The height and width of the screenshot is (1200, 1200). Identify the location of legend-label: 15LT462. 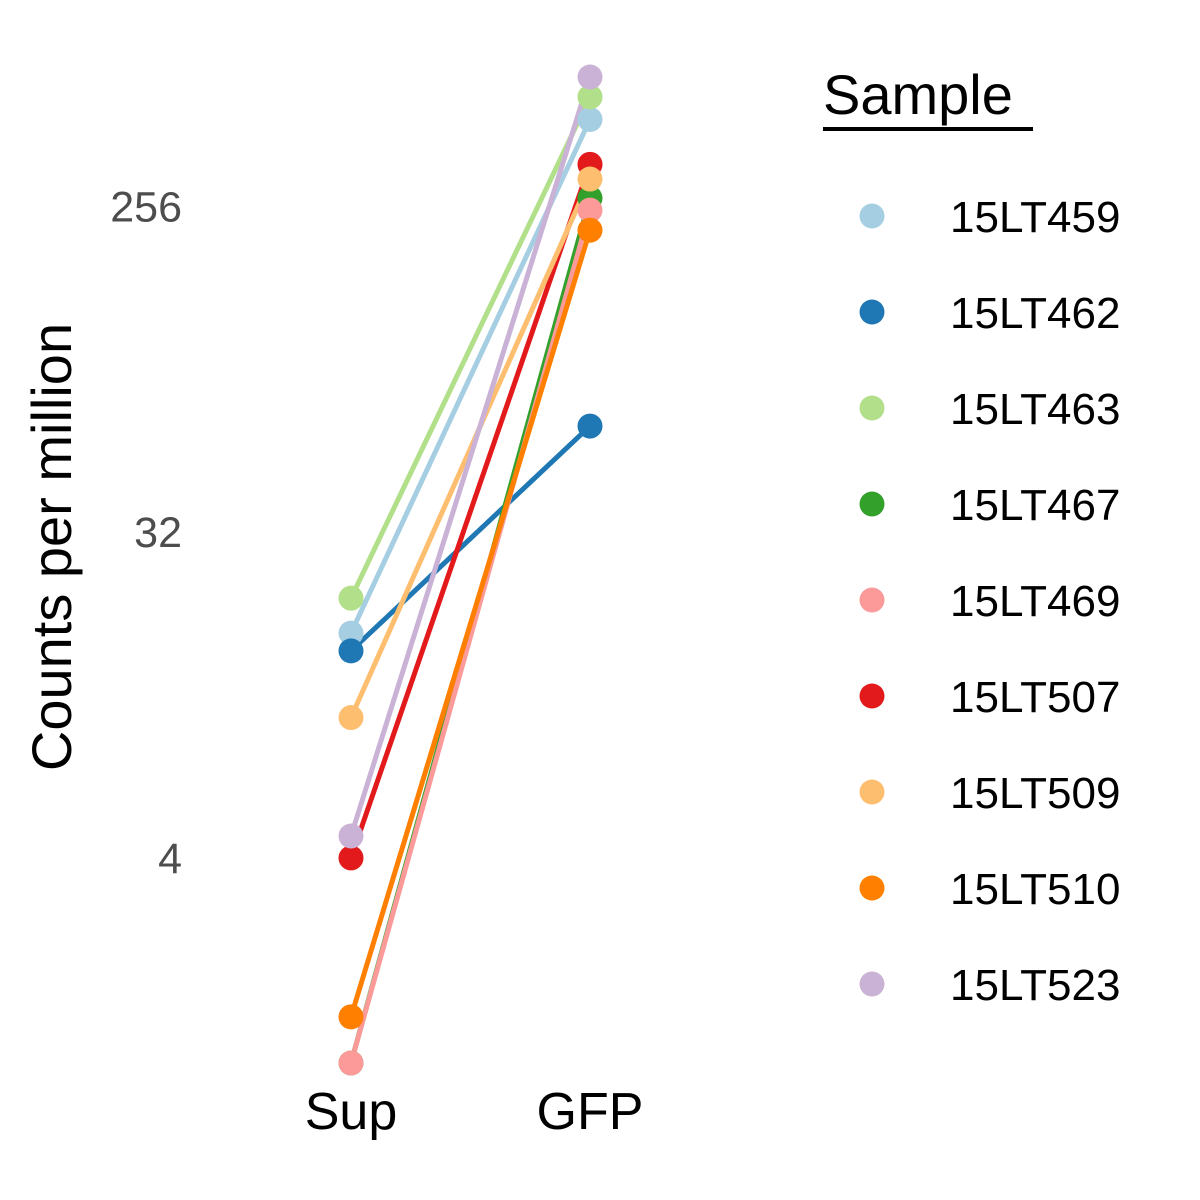
(1035, 313).